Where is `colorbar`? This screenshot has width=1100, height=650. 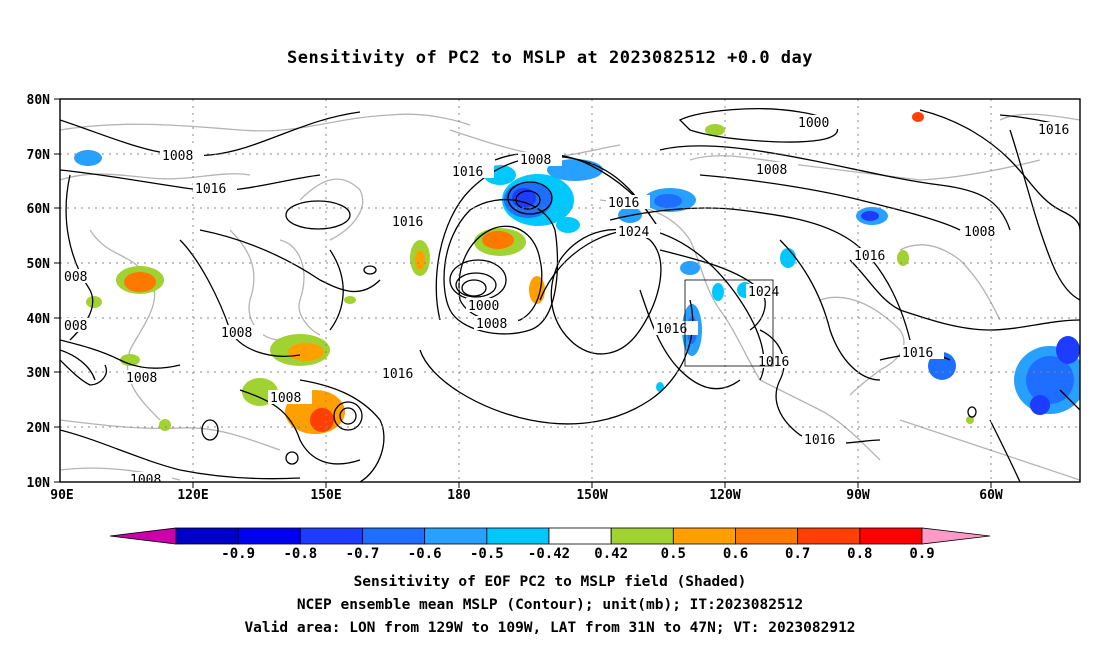 colorbar is located at coordinates (550, 536).